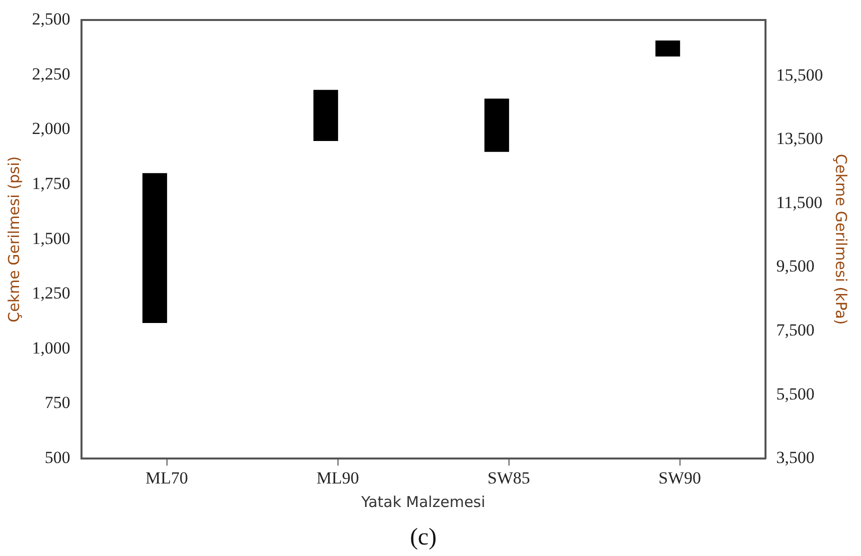 The height and width of the screenshot is (556, 861). I want to click on y-tick-label: 1,000, so click(51, 348).